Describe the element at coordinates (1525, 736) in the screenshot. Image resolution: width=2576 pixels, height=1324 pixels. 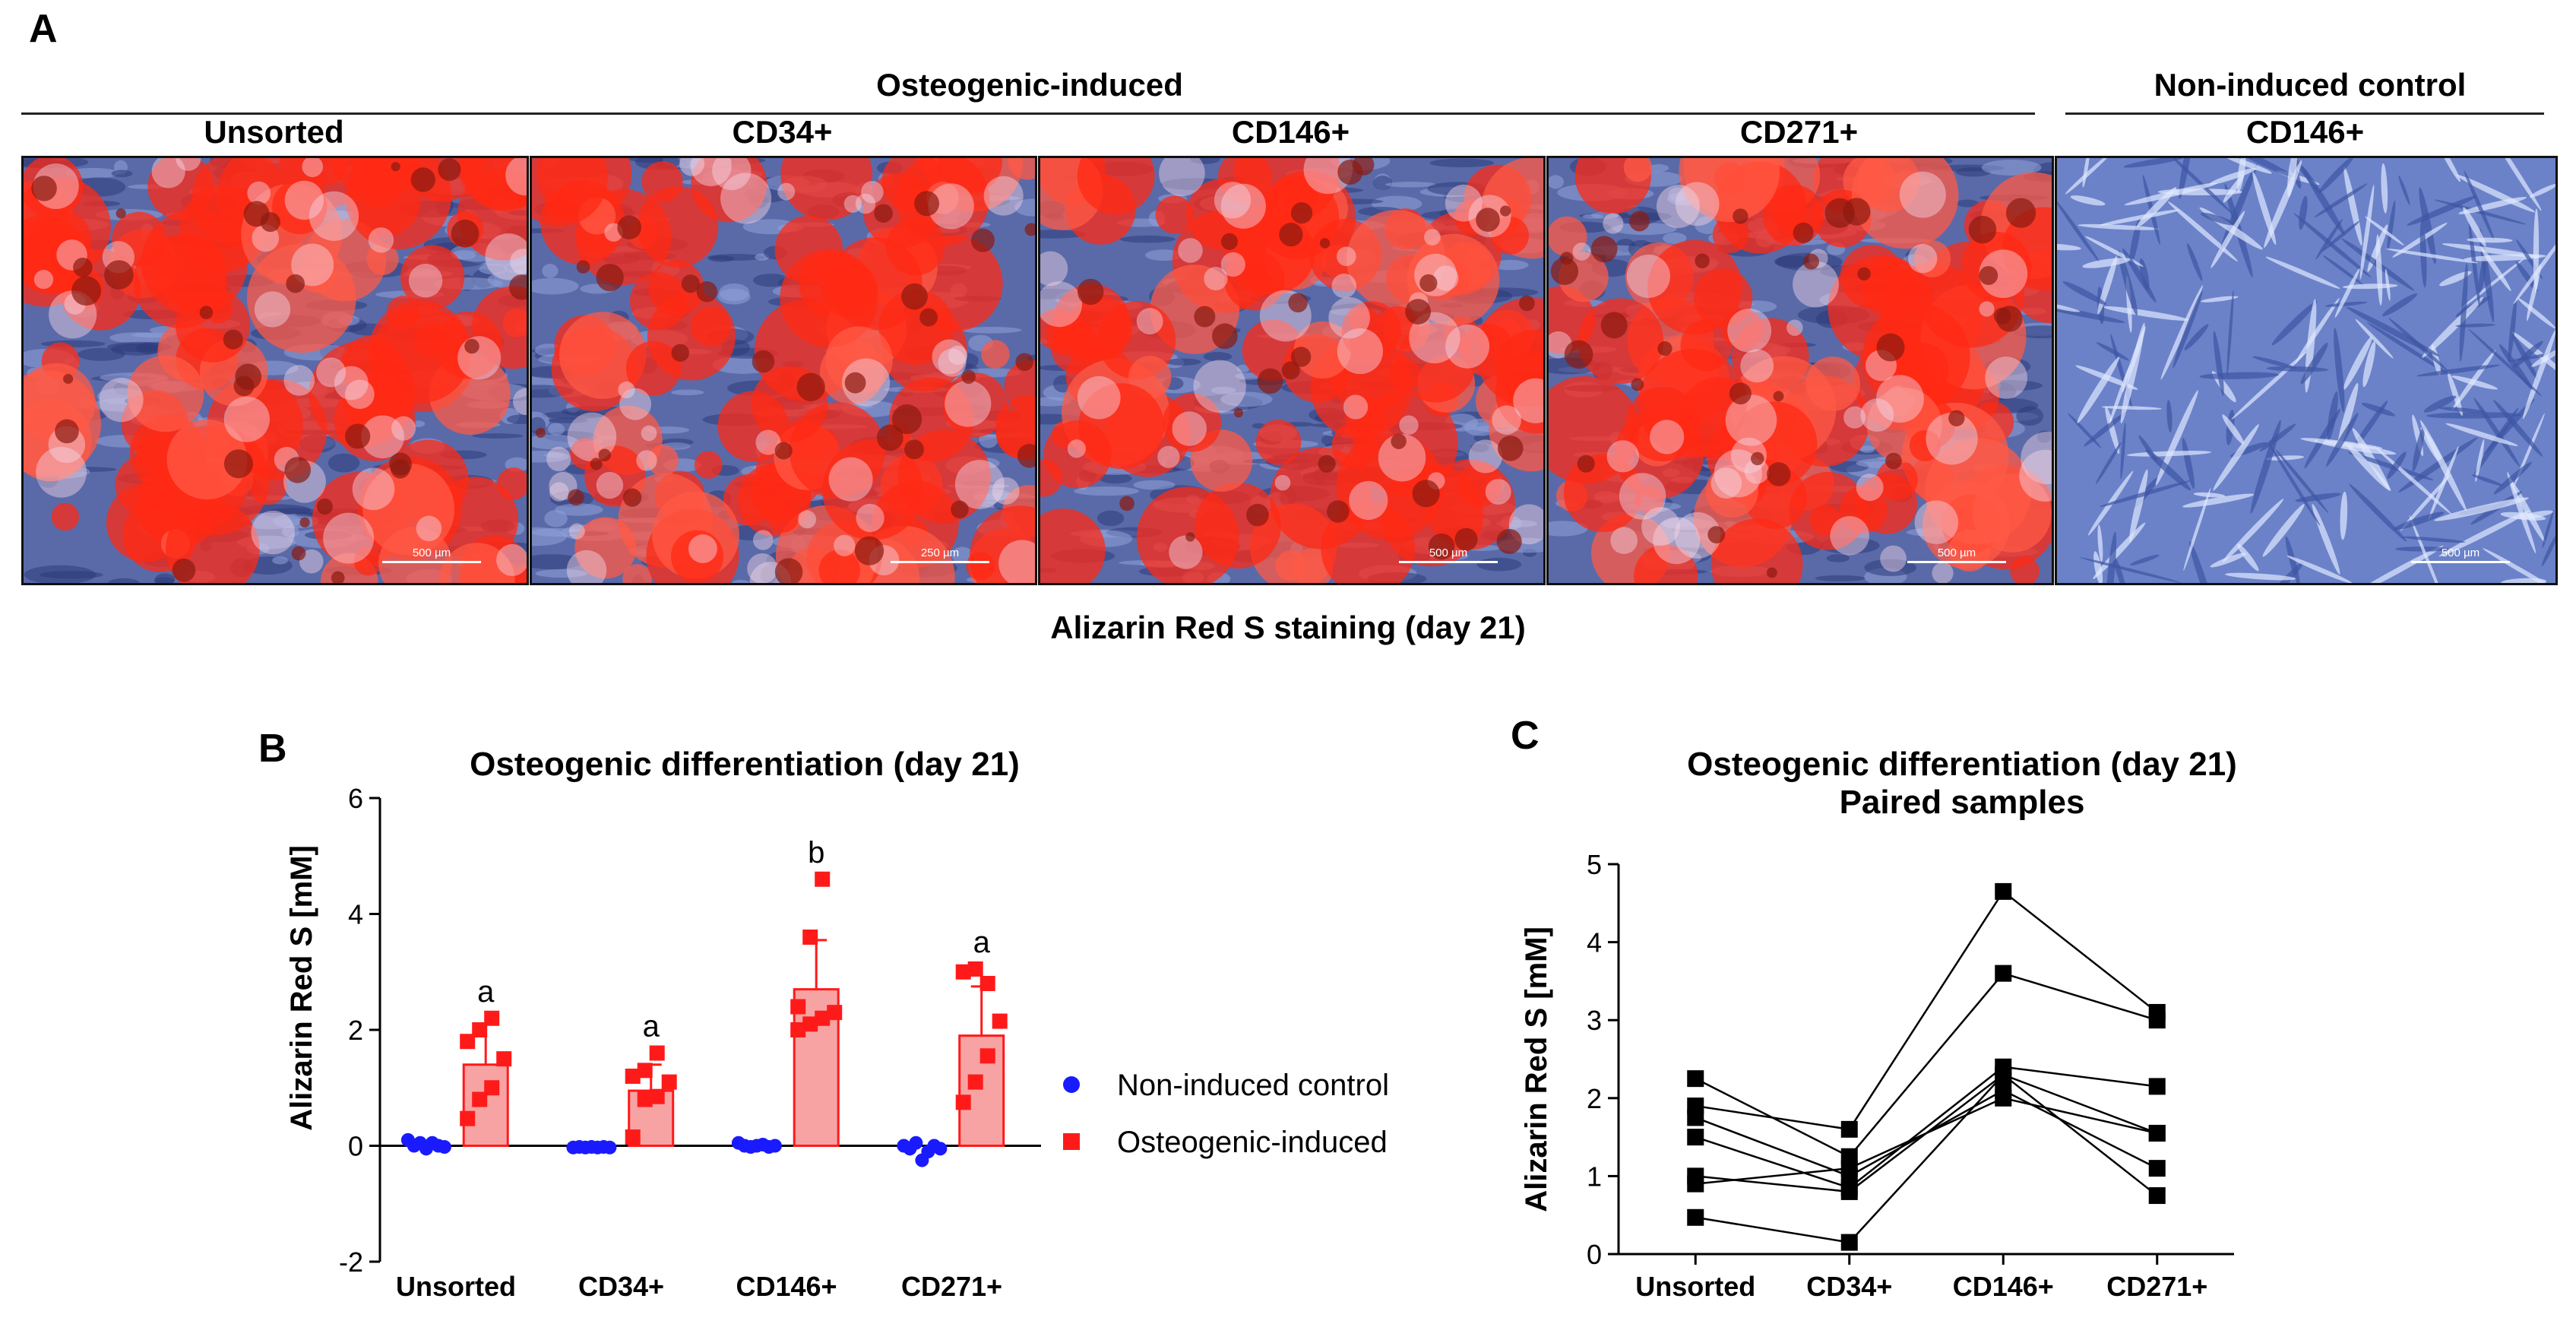
I see `panel-c-letter: C` at that location.